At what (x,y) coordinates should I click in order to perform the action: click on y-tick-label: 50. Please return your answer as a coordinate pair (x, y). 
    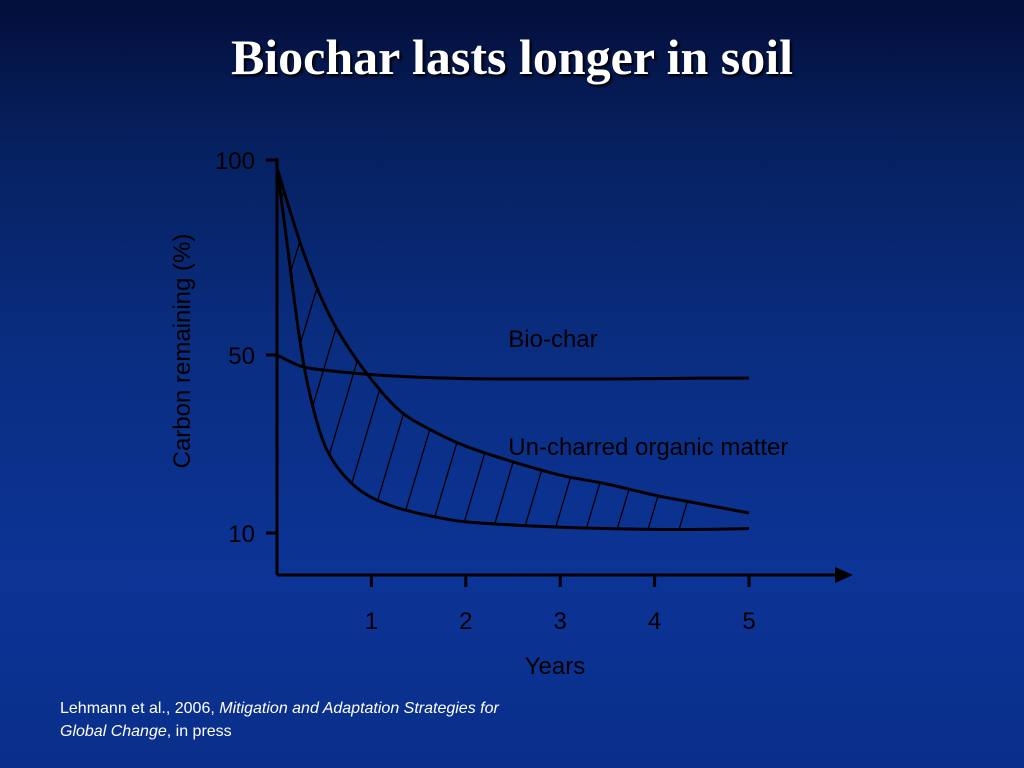
    Looking at the image, I should click on (241, 356).